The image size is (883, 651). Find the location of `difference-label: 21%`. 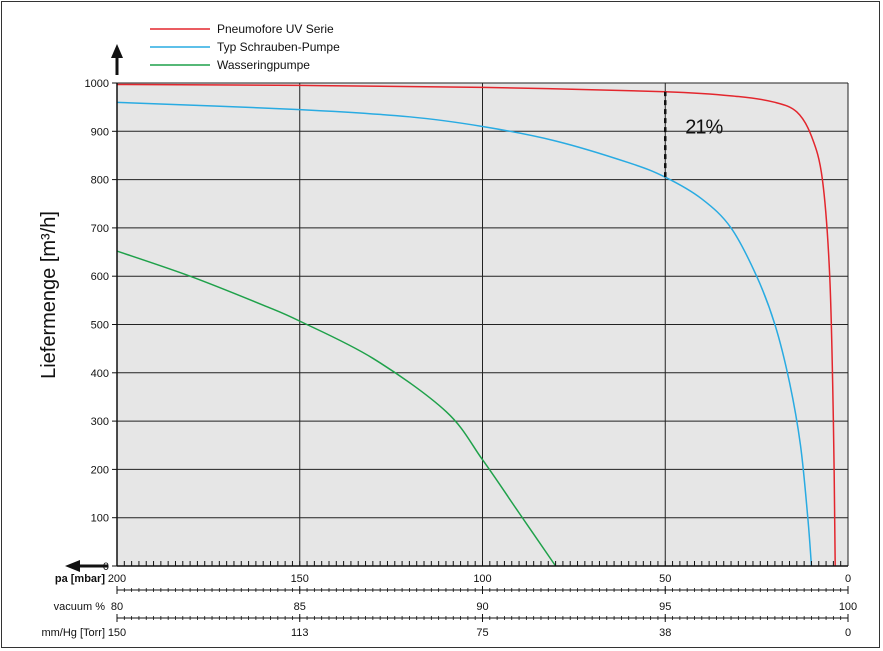

difference-label: 21% is located at coordinates (704, 128).